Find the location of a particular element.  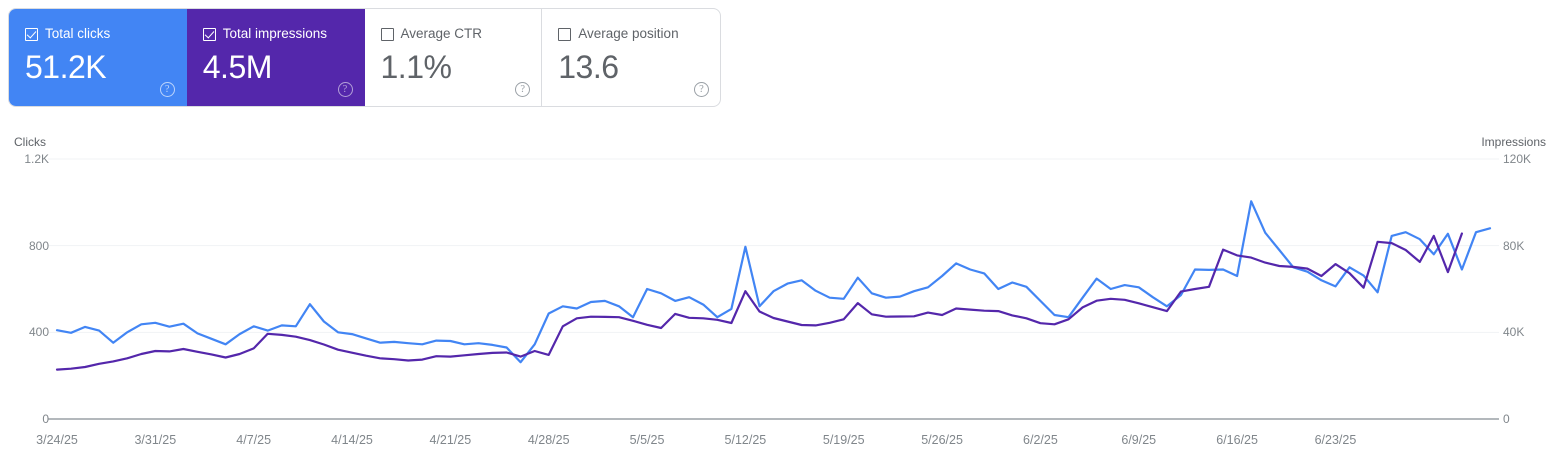

x-axis-tick-label: 6/23/25 is located at coordinates (1335, 440).